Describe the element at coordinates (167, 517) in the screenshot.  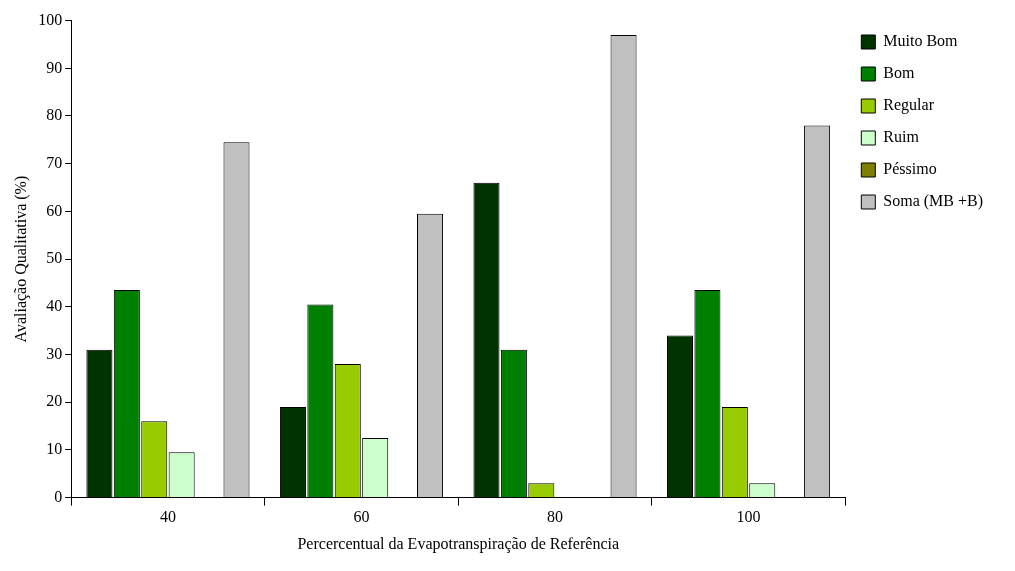
I see `x-tick-label: 40` at that location.